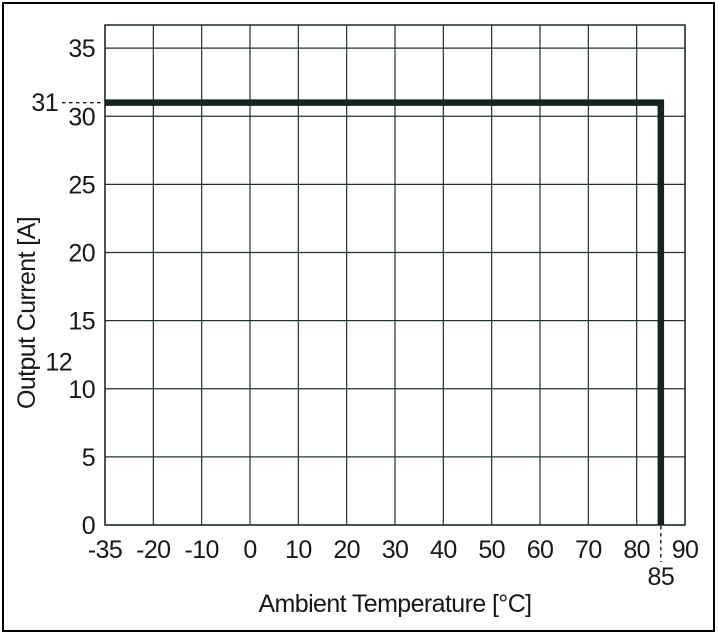  I want to click on y-tick-label: 0, so click(88, 526).